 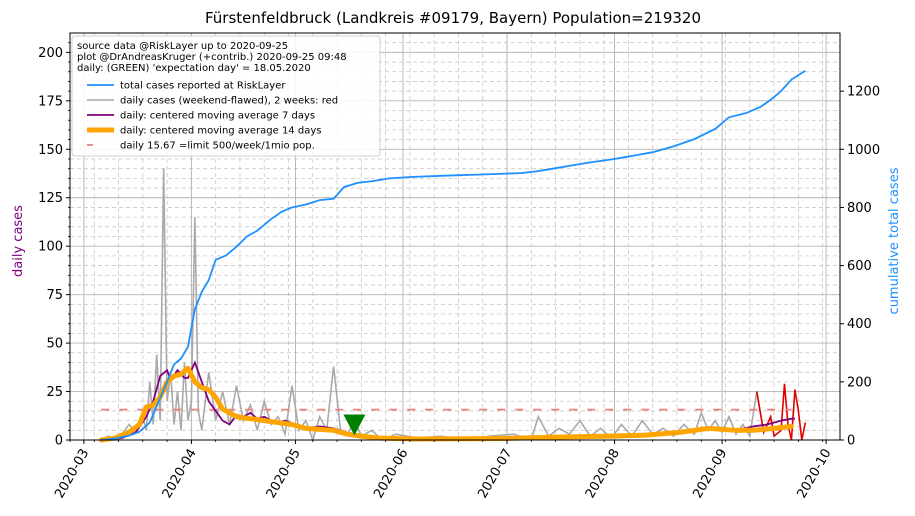 What do you see at coordinates (859, 324) in the screenshot?
I see `y-tick-label-right: 400` at bounding box center [859, 324].